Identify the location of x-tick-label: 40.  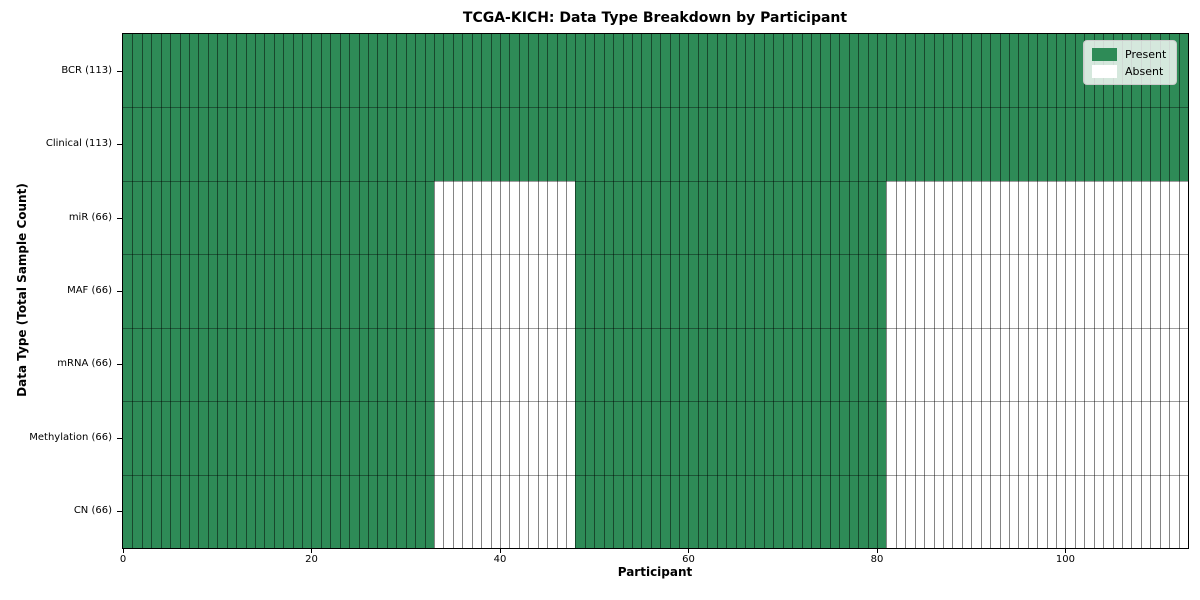
(500, 559).